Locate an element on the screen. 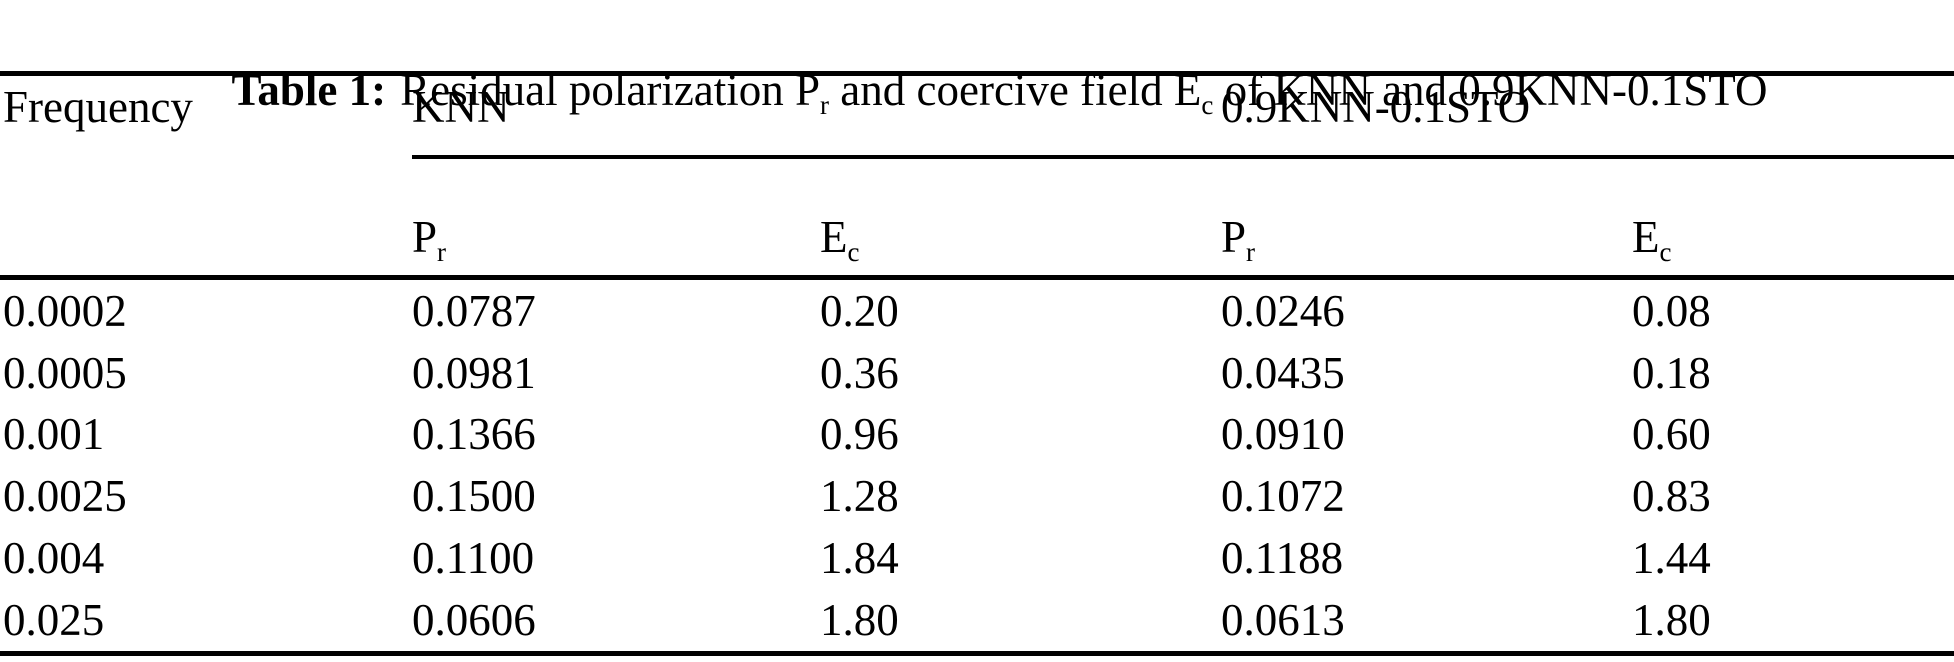  group-header-0.9knn-0.1sto: 0.9KNN-0.1STO is located at coordinates (1376, 107).